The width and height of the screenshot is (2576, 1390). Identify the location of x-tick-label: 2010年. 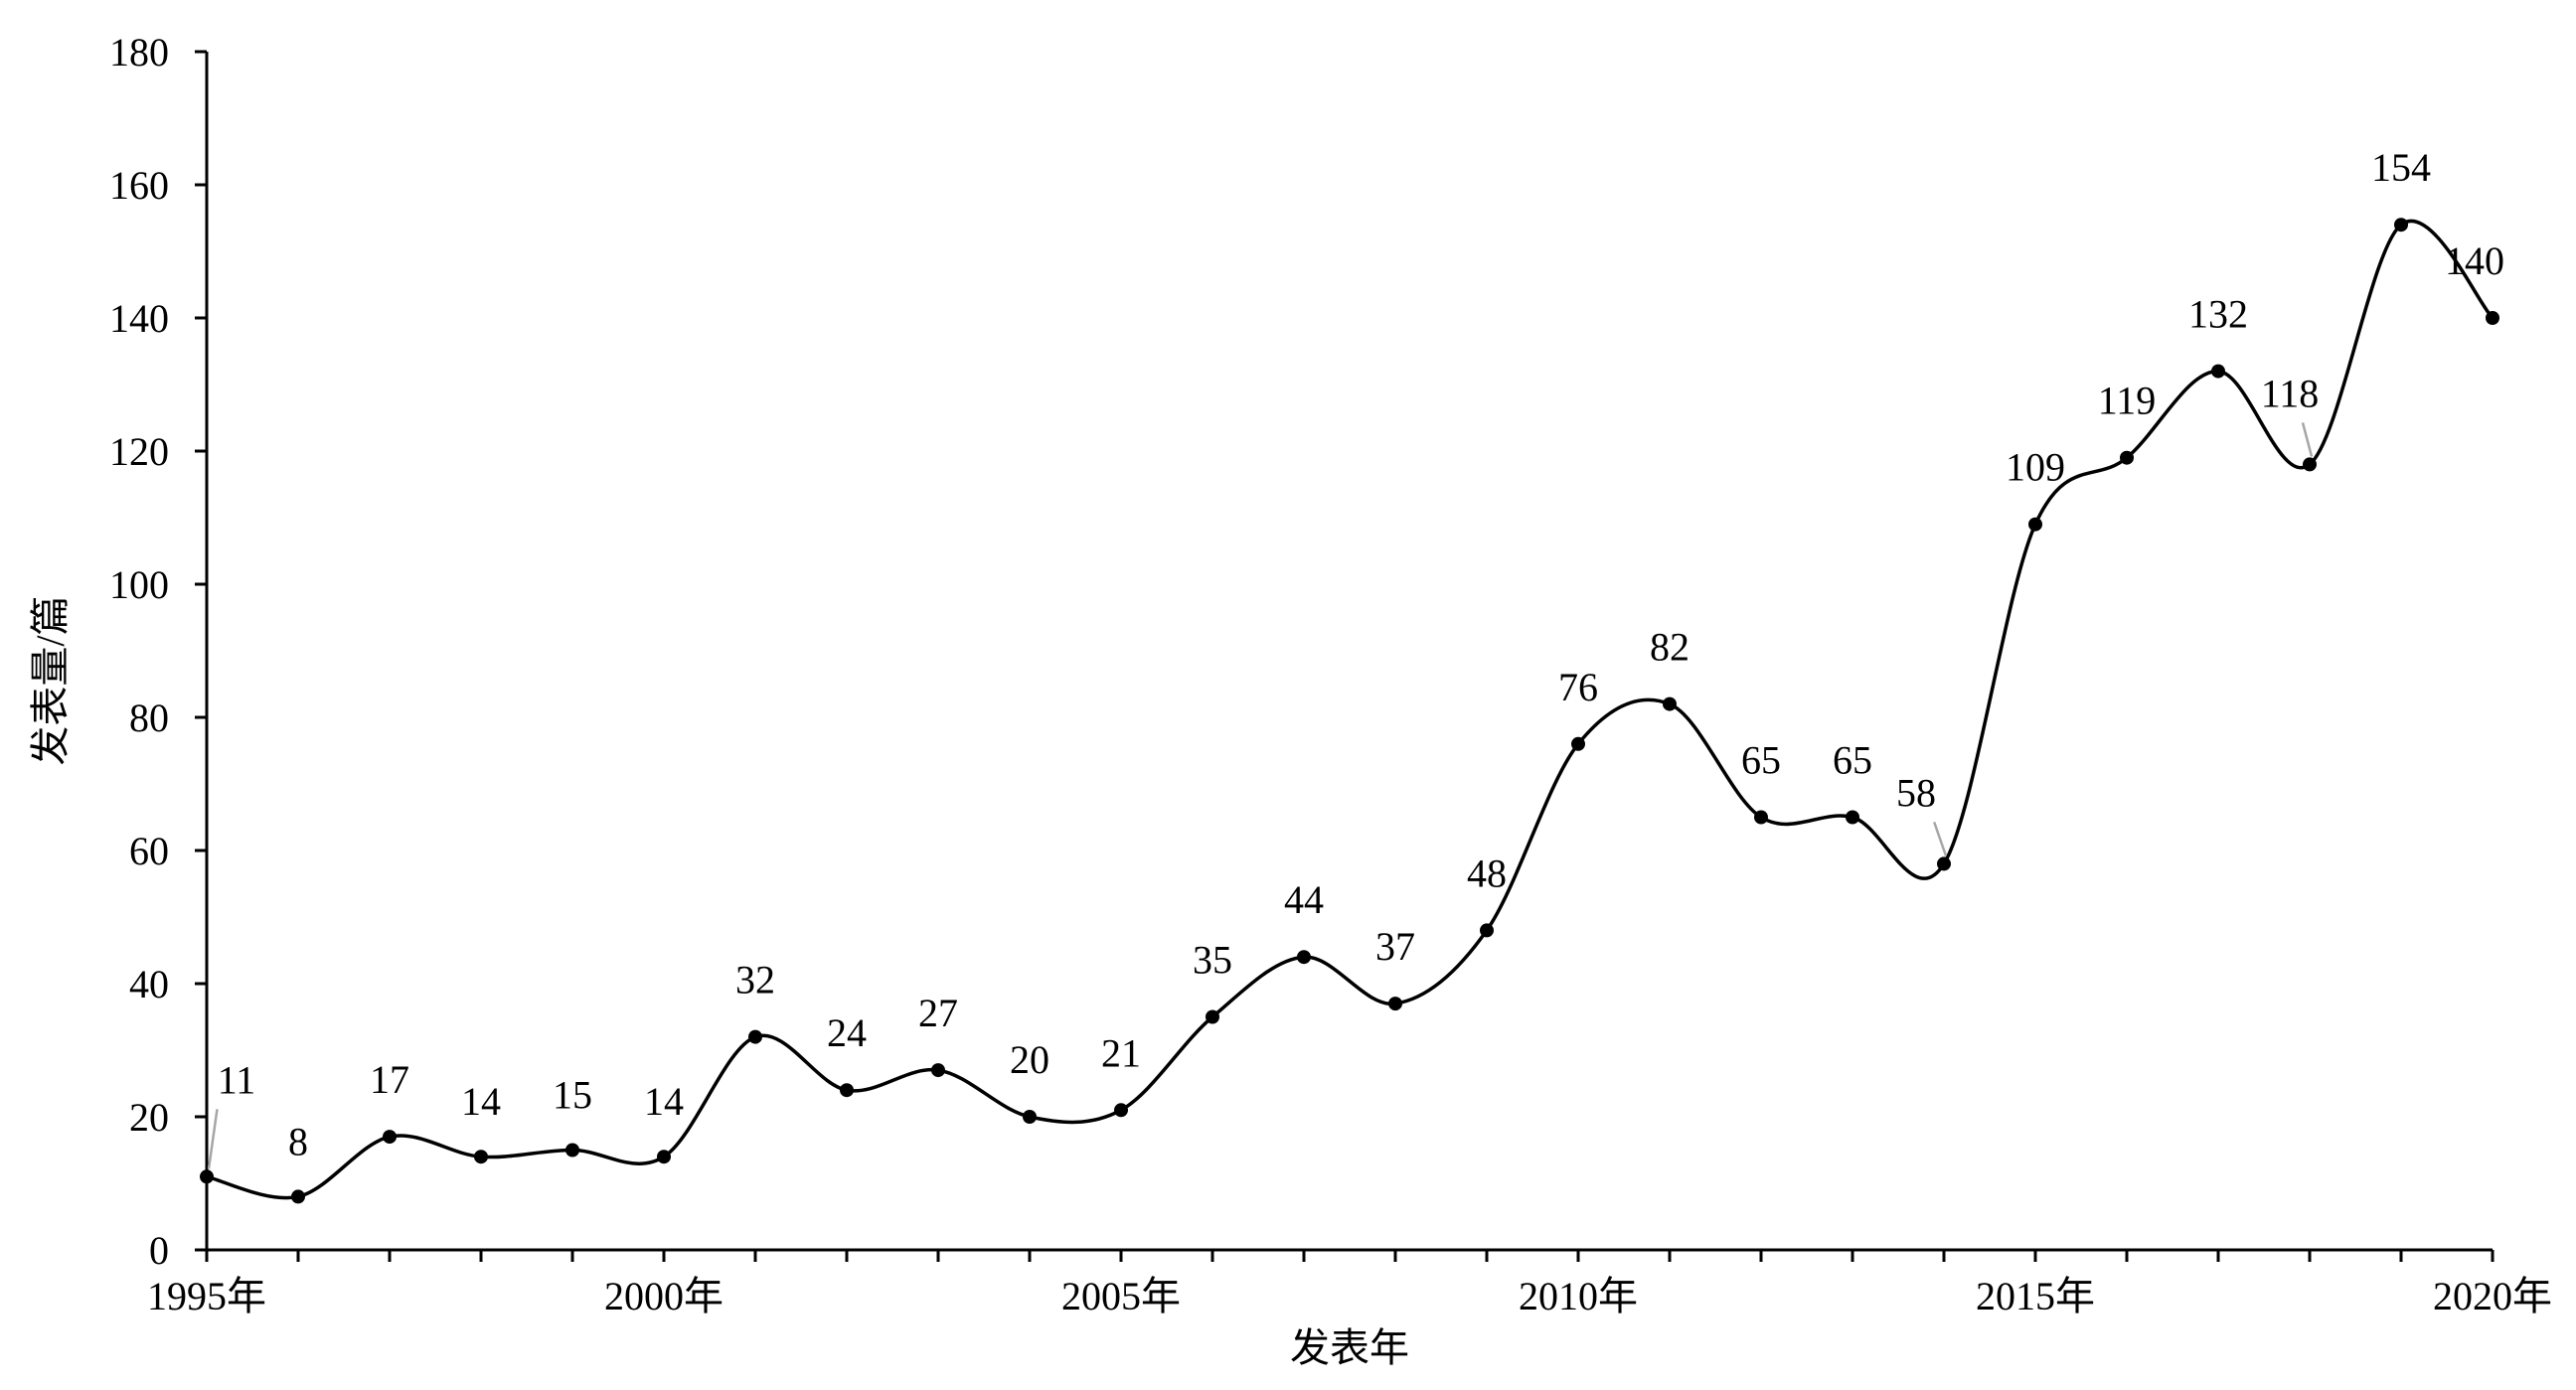
(1578, 1296).